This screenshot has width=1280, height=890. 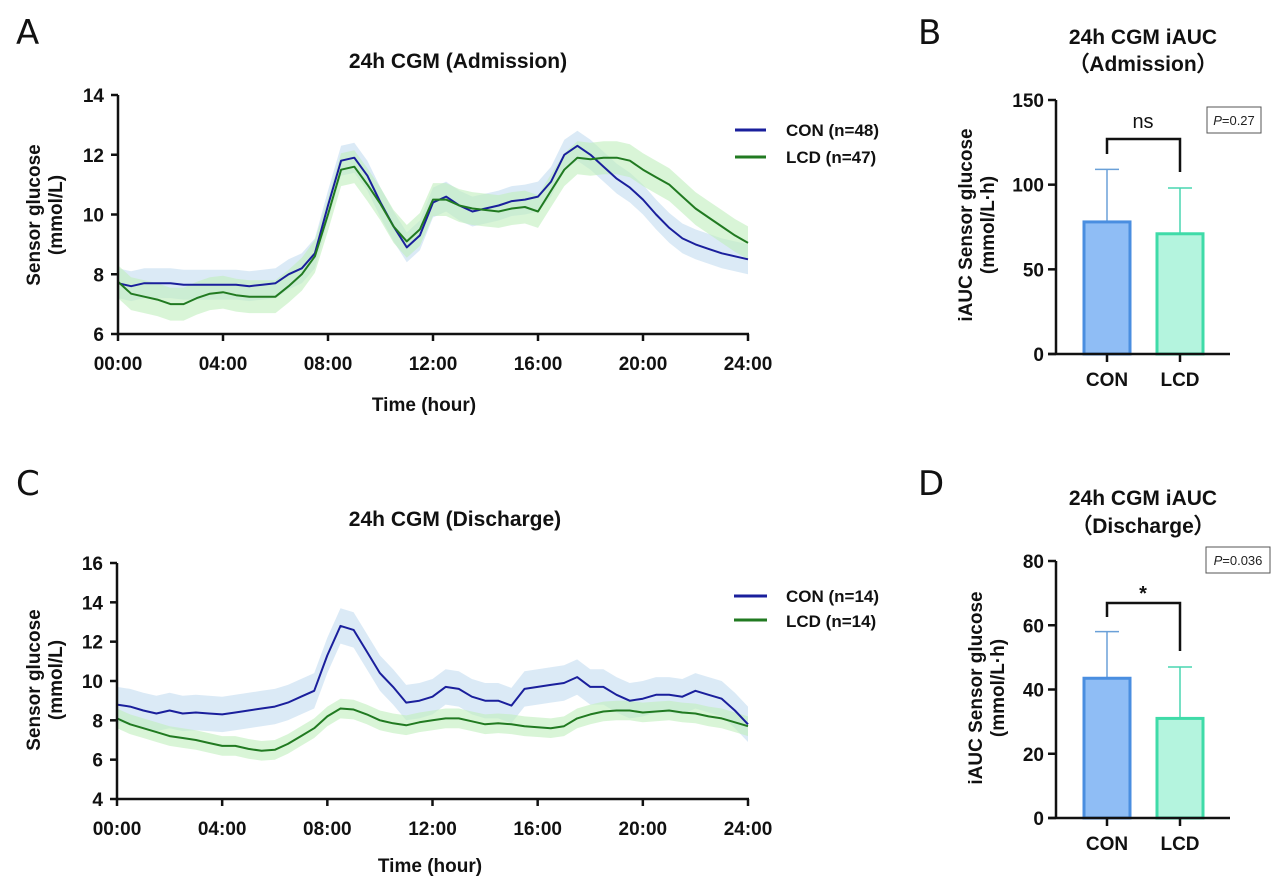 I want to click on y-tick-label: 10, so click(x=92, y=682).